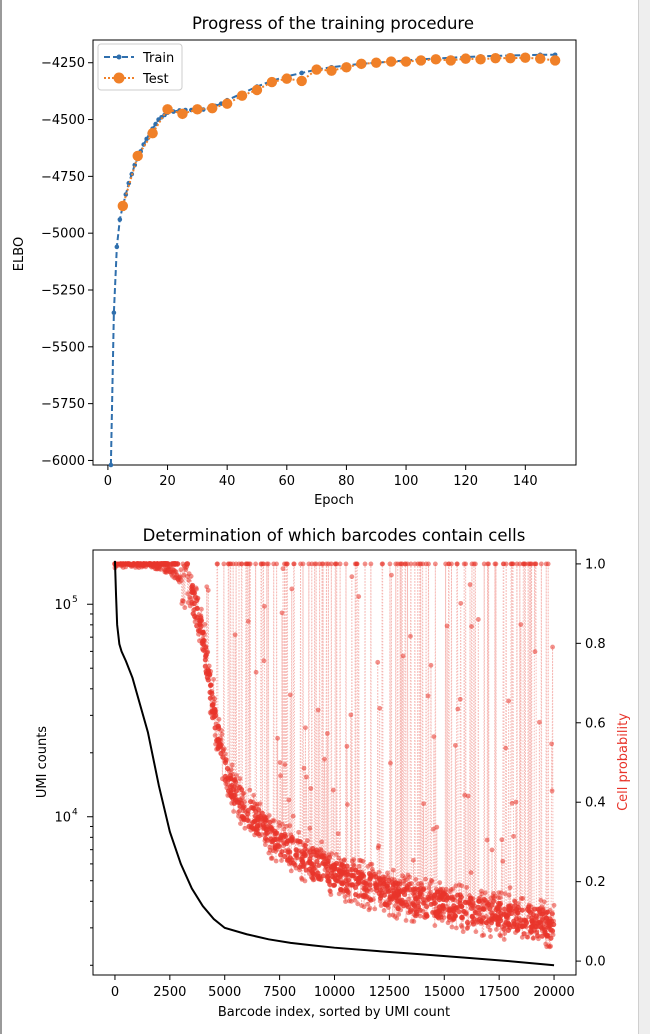 The width and height of the screenshot is (650, 1034). What do you see at coordinates (595, 564) in the screenshot?
I see `y2-tick-label: 1.0` at bounding box center [595, 564].